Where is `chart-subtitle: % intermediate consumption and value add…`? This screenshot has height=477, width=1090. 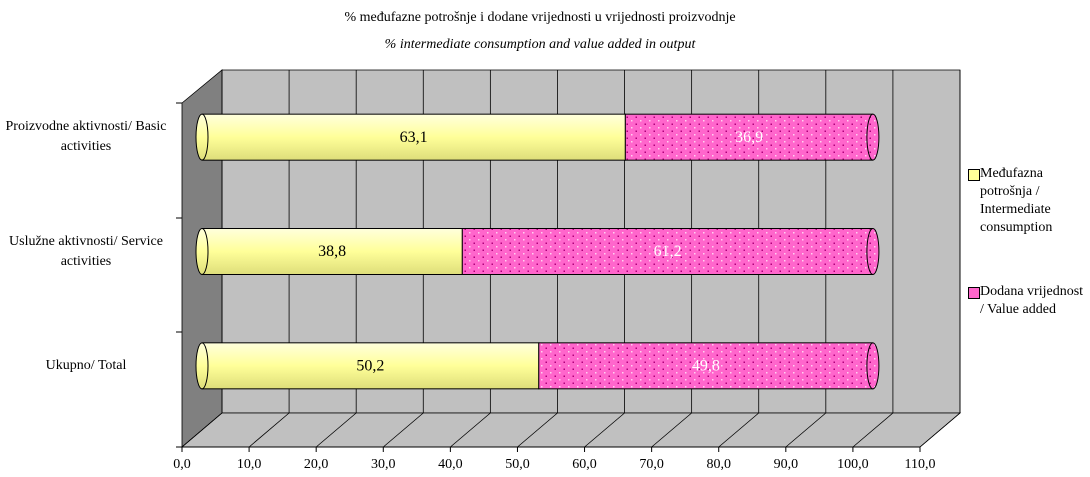
chart-subtitle: % intermediate consumption and value add… is located at coordinates (541, 44).